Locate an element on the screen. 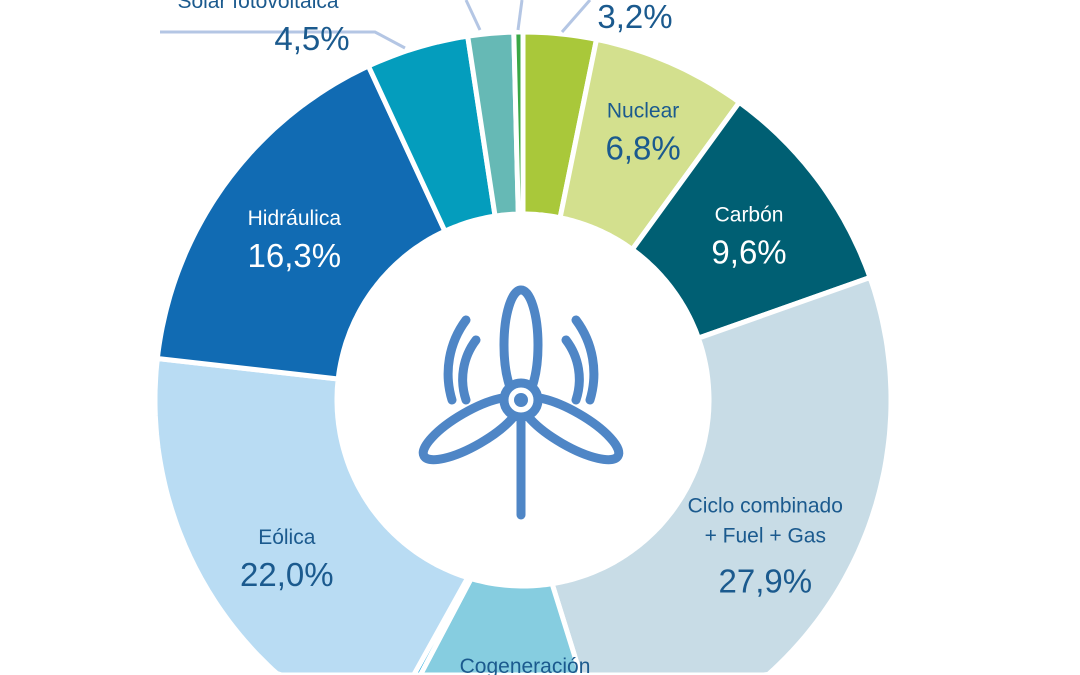 The width and height of the screenshot is (1080, 675). slice-label: Carbón is located at coordinates (749, 214).